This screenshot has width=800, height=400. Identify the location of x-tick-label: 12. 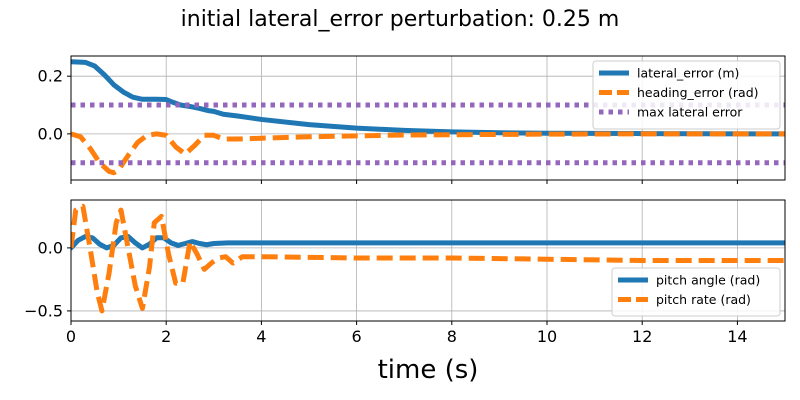
(642, 336).